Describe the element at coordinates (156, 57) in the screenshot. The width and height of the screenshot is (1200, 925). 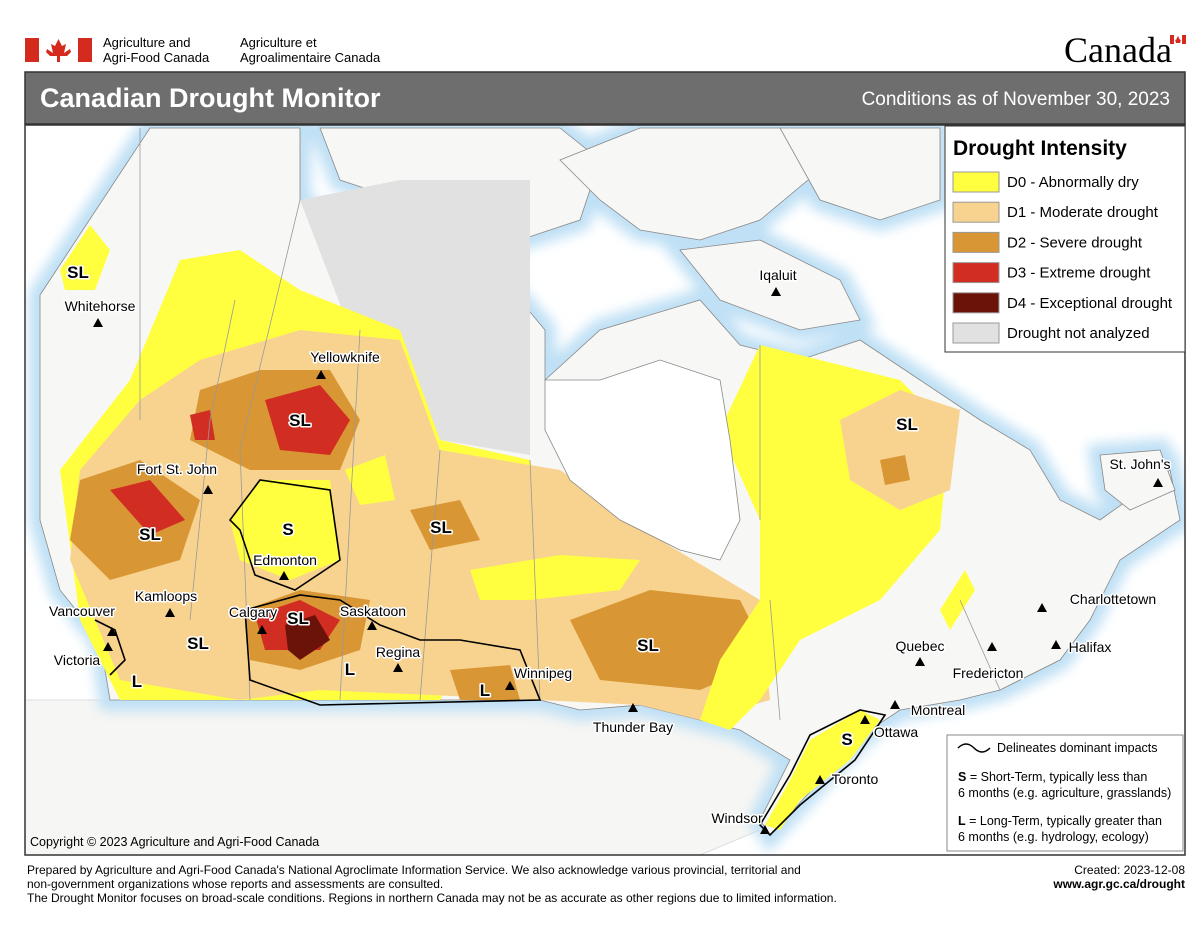
I see `department-en: Agri-Food Canada` at that location.